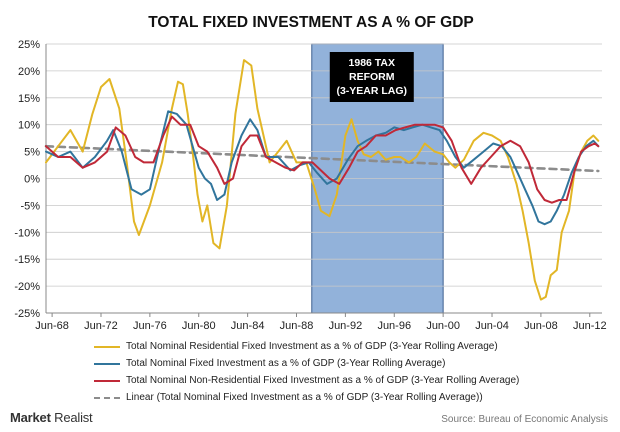 Image resolution: width=620 pixels, height=432 pixels. I want to click on y-tick-label: -15%, so click(27, 260).